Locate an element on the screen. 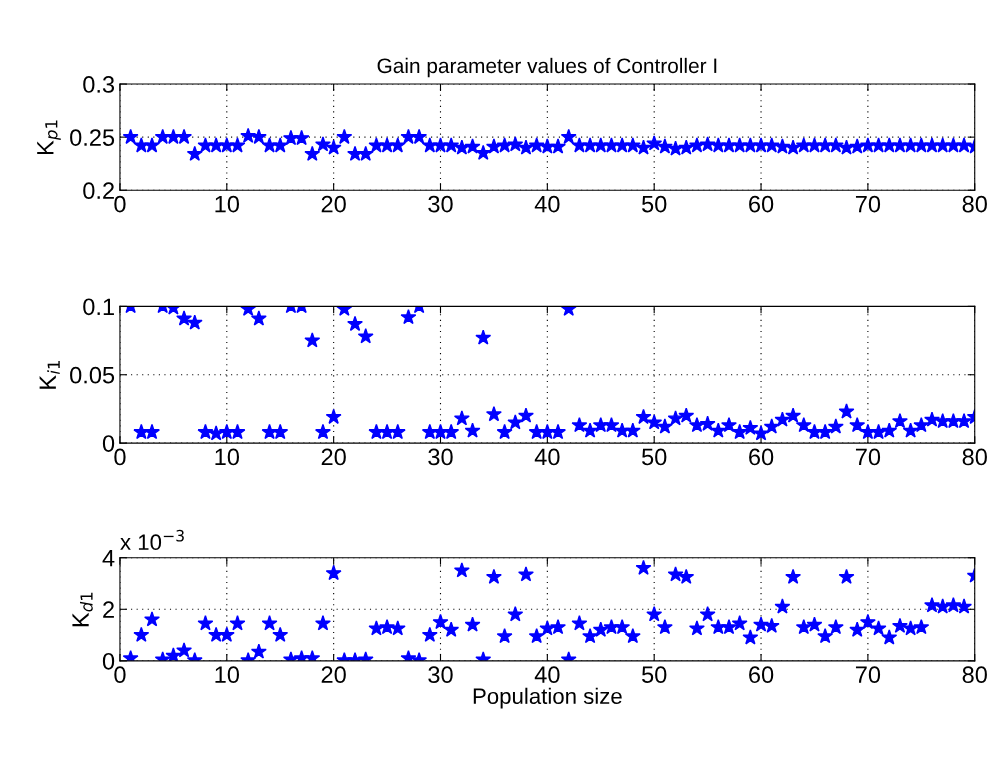 Image resolution: width=1008 pixels, height=764 pixels. y-tick-label: 0.3 is located at coordinates (99, 84).